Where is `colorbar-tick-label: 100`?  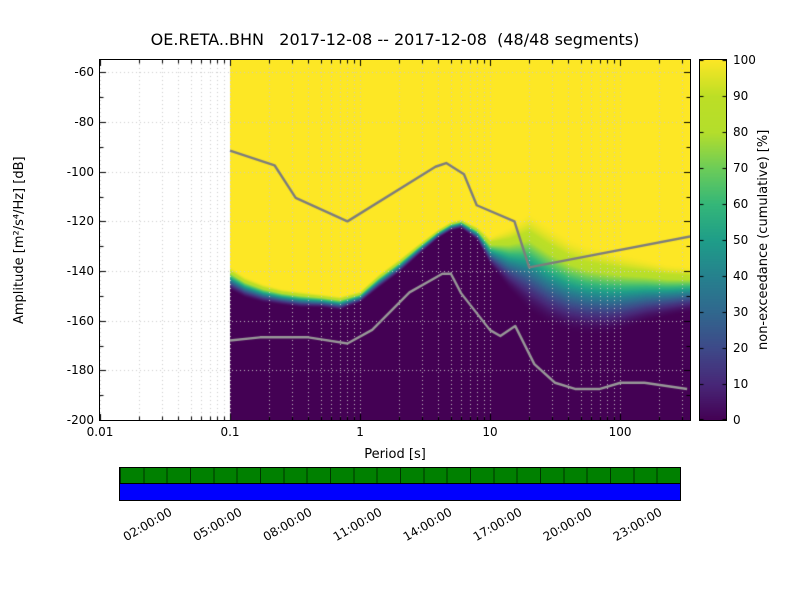
colorbar-tick-label: 100 is located at coordinates (744, 60).